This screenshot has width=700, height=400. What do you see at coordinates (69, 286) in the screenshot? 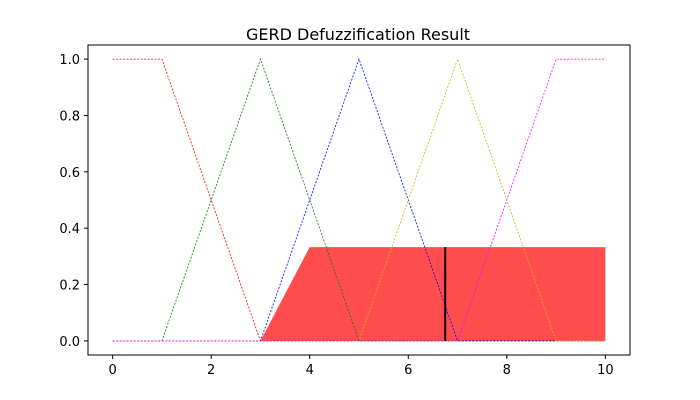
I see `y-tick-label: 0.2` at bounding box center [69, 286].